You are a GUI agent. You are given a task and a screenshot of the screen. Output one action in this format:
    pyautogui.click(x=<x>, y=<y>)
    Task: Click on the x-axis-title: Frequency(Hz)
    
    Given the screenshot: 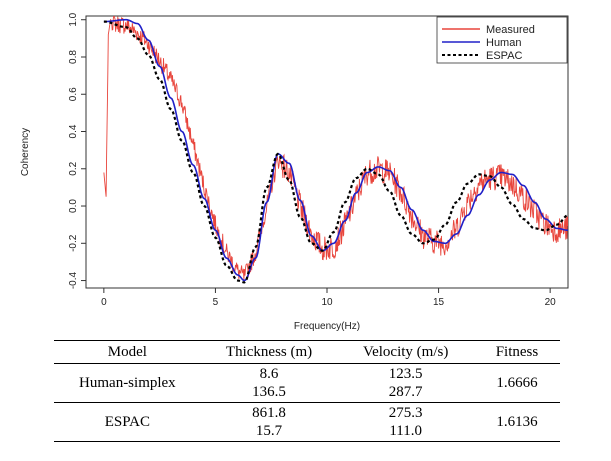 What is the action you would take?
    pyautogui.click(x=327, y=326)
    